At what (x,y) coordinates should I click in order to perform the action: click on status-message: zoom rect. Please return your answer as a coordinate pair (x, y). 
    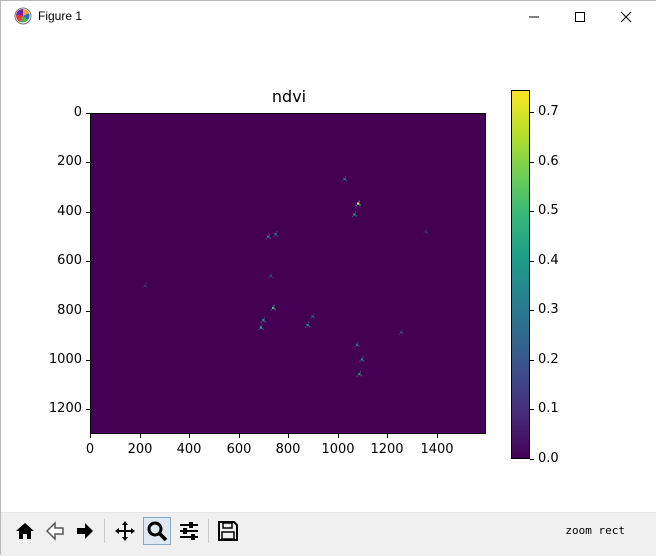
    Looking at the image, I should click on (595, 530).